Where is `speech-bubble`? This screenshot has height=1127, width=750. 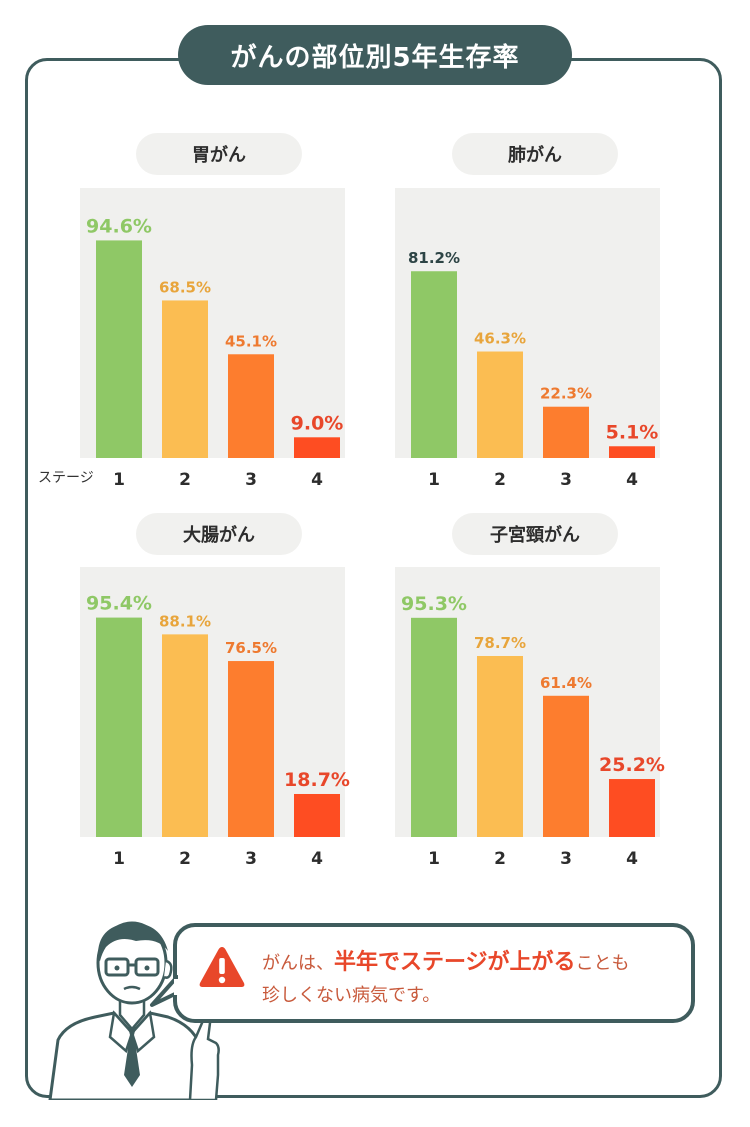 speech-bubble is located at coordinates (434, 973).